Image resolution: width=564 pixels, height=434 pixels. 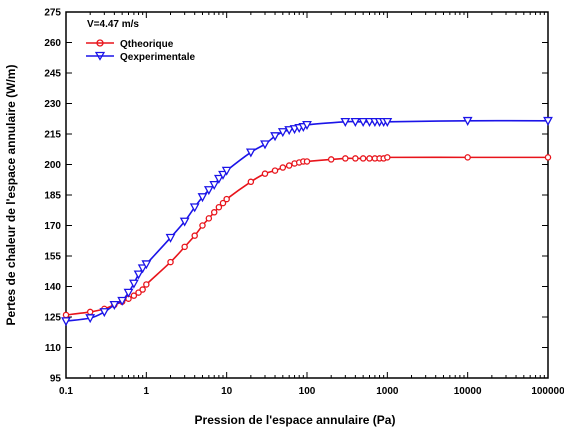 What do you see at coordinates (52, 43) in the screenshot?
I see `y-tick-label: 260` at bounding box center [52, 43].